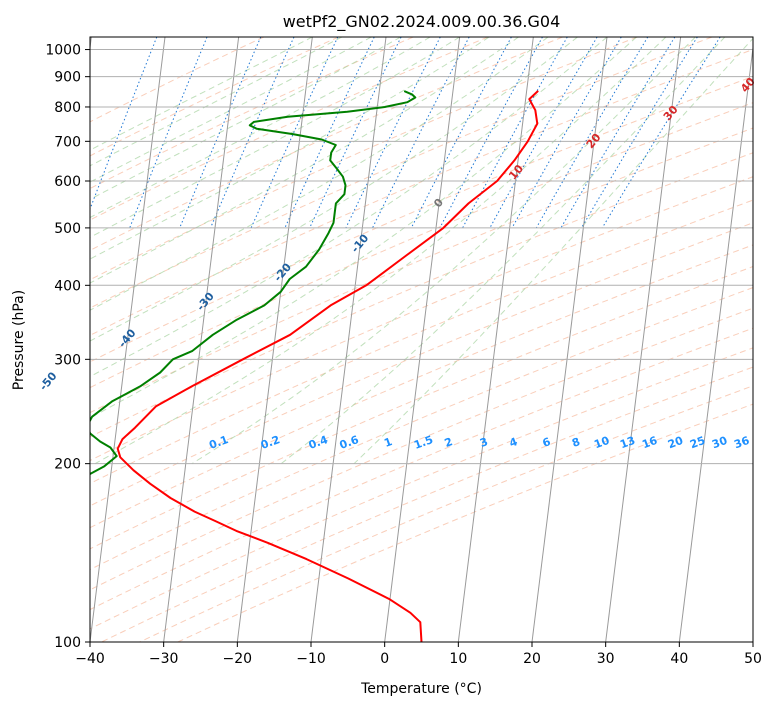 The image size is (775, 708). I want to click on mixing-ratio-label: 30, so click(719, 443).